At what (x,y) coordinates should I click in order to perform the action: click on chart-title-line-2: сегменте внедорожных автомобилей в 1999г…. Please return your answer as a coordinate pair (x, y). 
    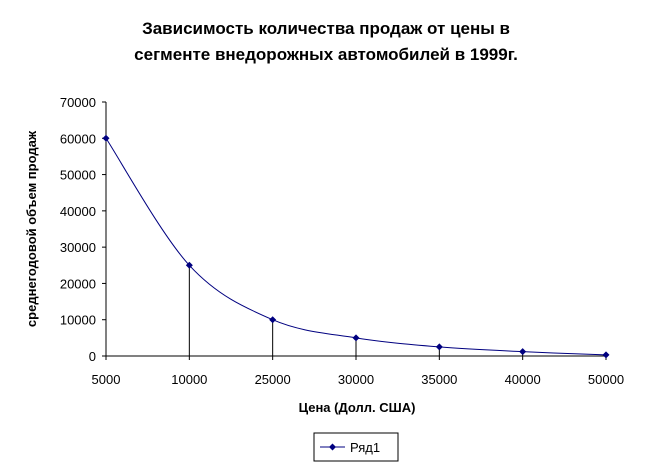
    Looking at the image, I should click on (326, 54).